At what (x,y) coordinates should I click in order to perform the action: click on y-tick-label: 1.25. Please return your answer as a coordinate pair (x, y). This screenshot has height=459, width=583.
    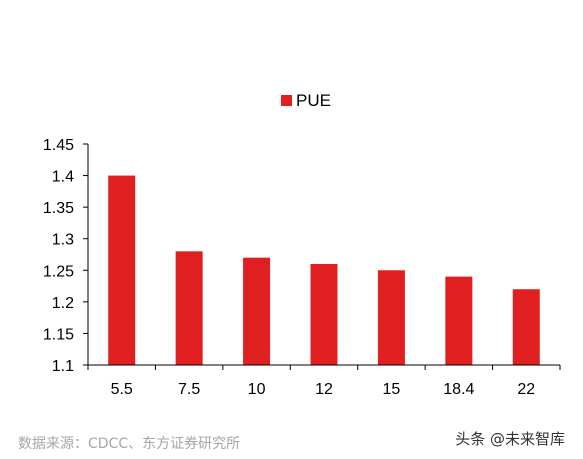
    Looking at the image, I should click on (58, 271).